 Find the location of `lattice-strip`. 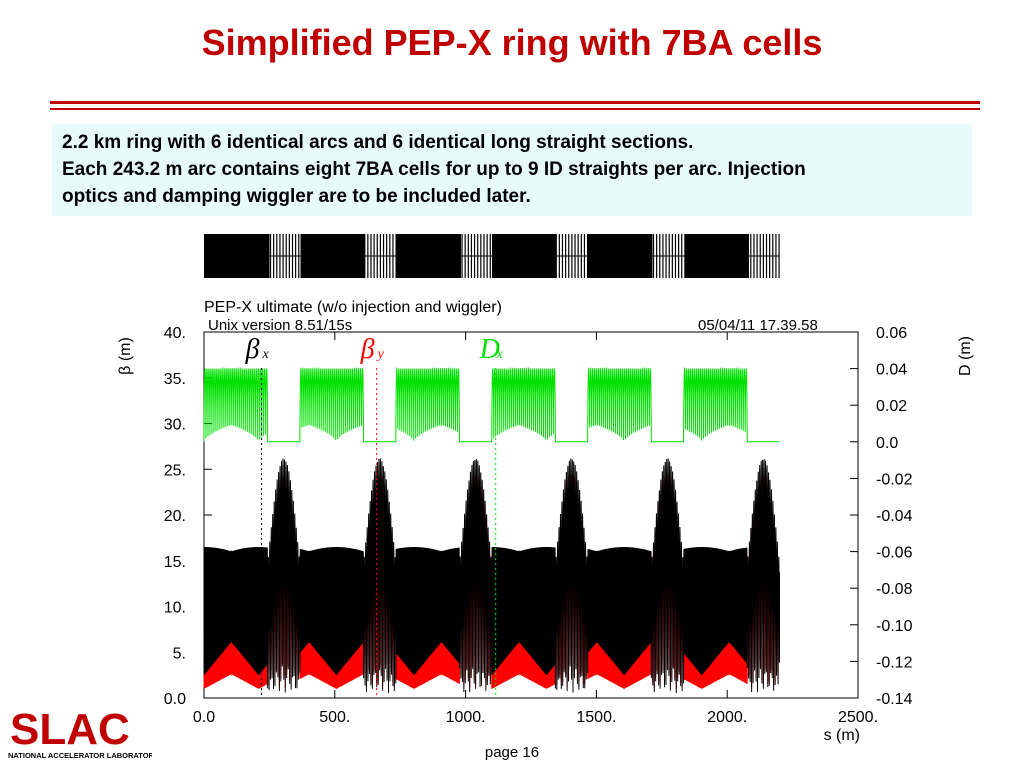

lattice-strip is located at coordinates (492, 256).